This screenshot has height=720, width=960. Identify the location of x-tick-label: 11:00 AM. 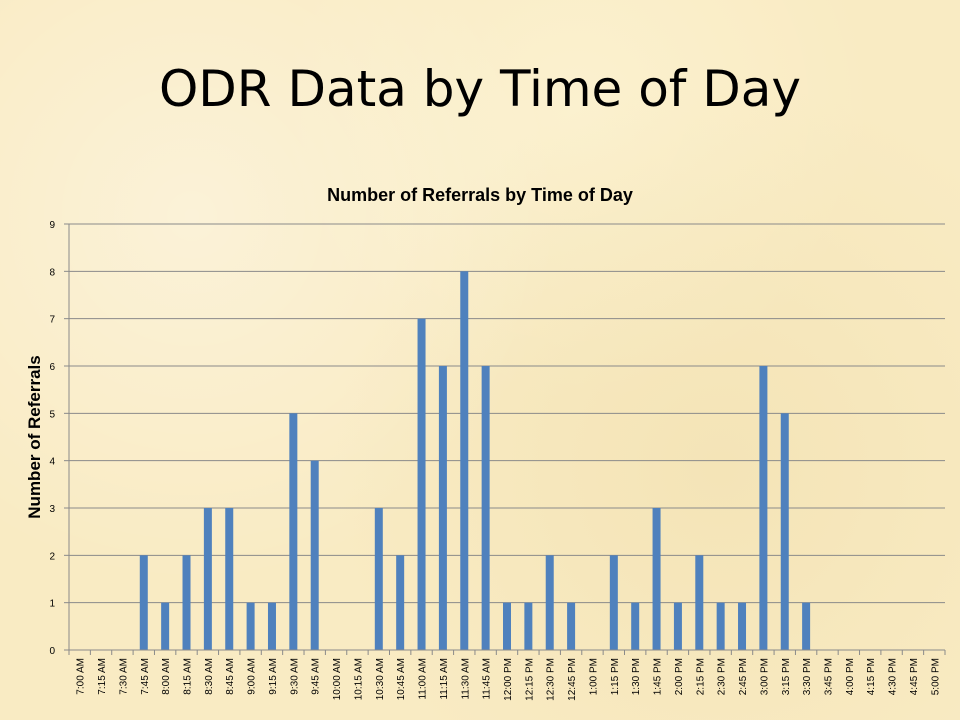
(423, 679).